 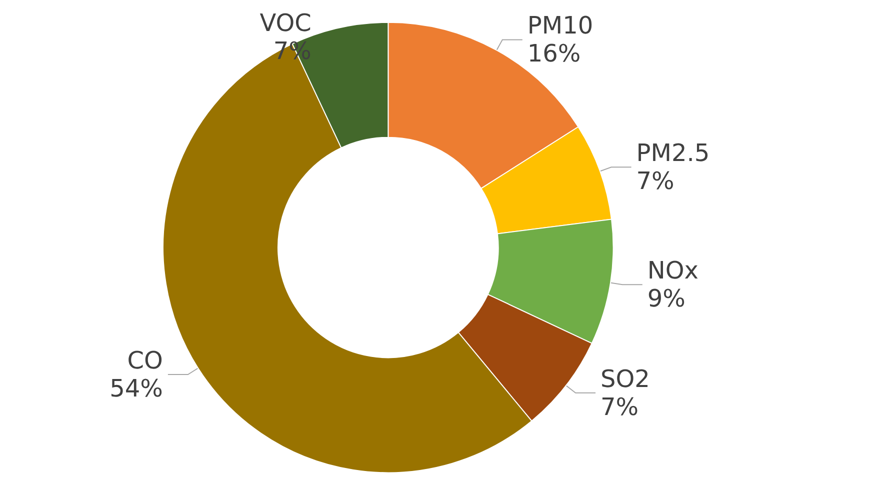 What do you see at coordinates (554, 54) in the screenshot?
I see `data-label: 16%` at bounding box center [554, 54].